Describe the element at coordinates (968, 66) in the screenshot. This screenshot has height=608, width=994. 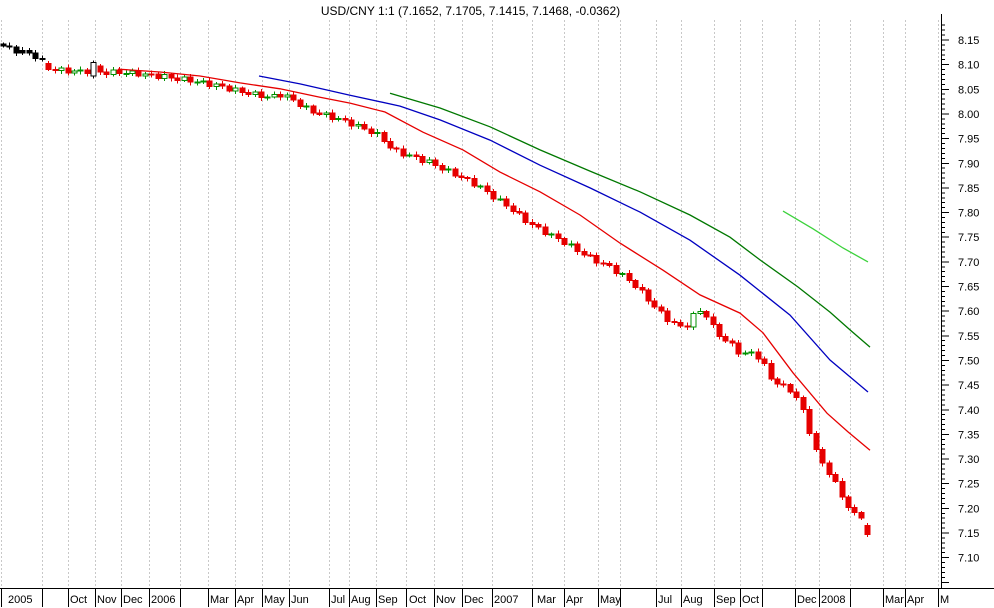
I see `y-axis-label: 8.10` at that location.